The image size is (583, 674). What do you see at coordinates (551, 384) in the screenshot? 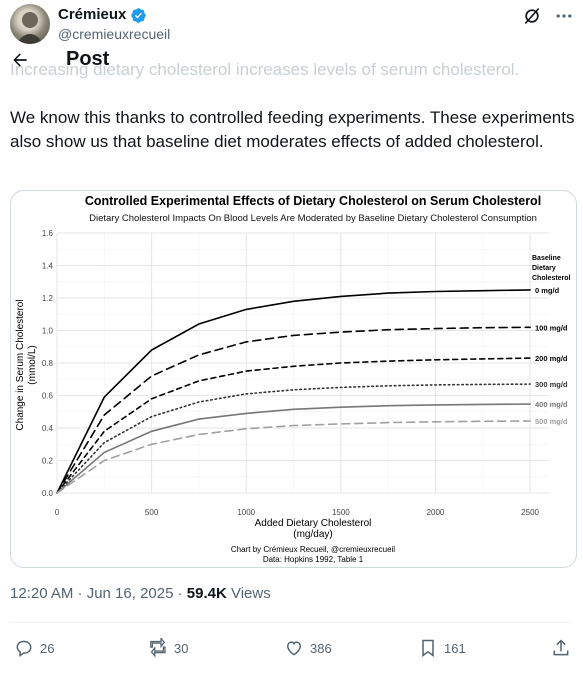
I see `series-label: 300 mg/d` at bounding box center [551, 384].